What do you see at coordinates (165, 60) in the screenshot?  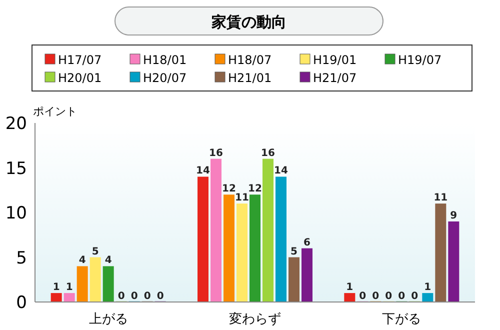 I see `legend-label: H18/01` at bounding box center [165, 60].